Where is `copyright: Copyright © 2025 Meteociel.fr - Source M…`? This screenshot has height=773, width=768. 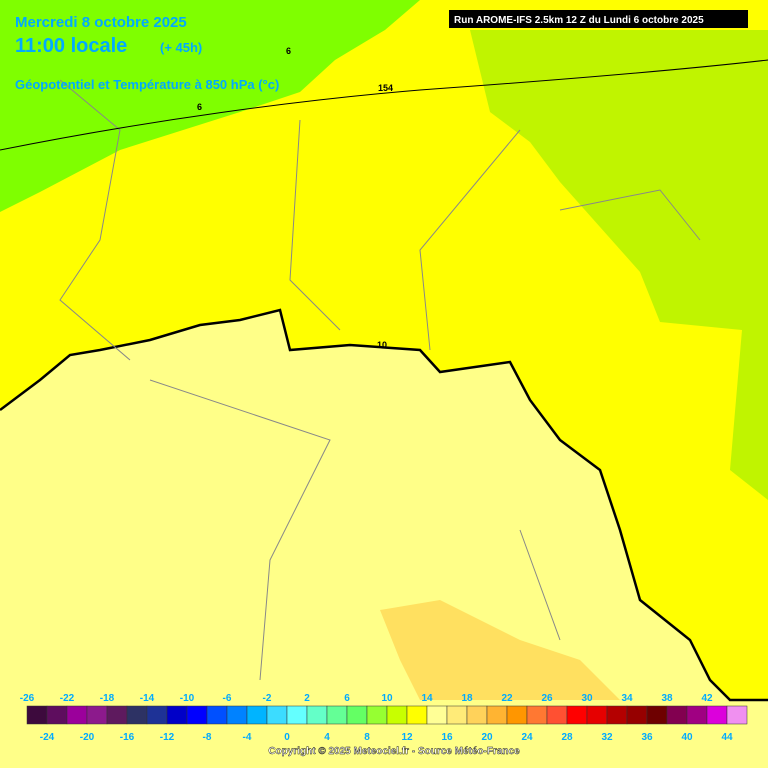
copyright: Copyright © 2025 Meteociel.fr - Source M… is located at coordinates (394, 751).